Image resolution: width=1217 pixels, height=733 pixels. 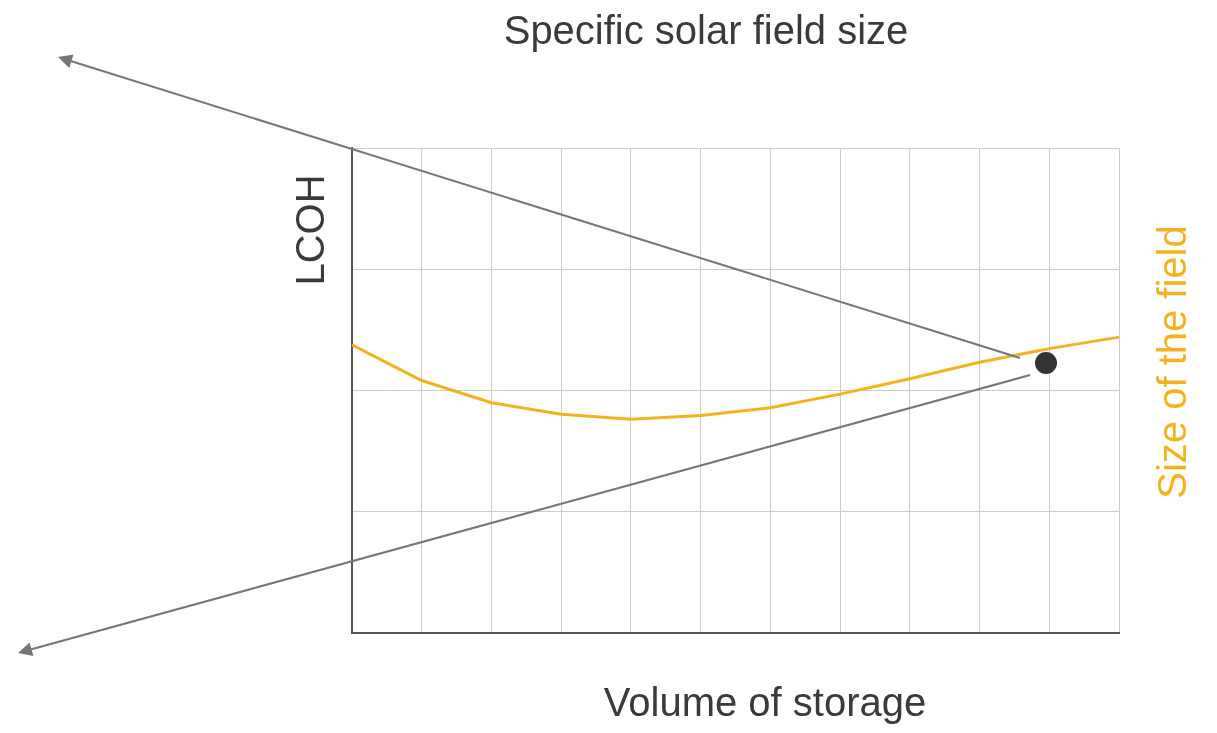 I want to click on x-axis-title: Volume of storage, so click(x=765, y=702).